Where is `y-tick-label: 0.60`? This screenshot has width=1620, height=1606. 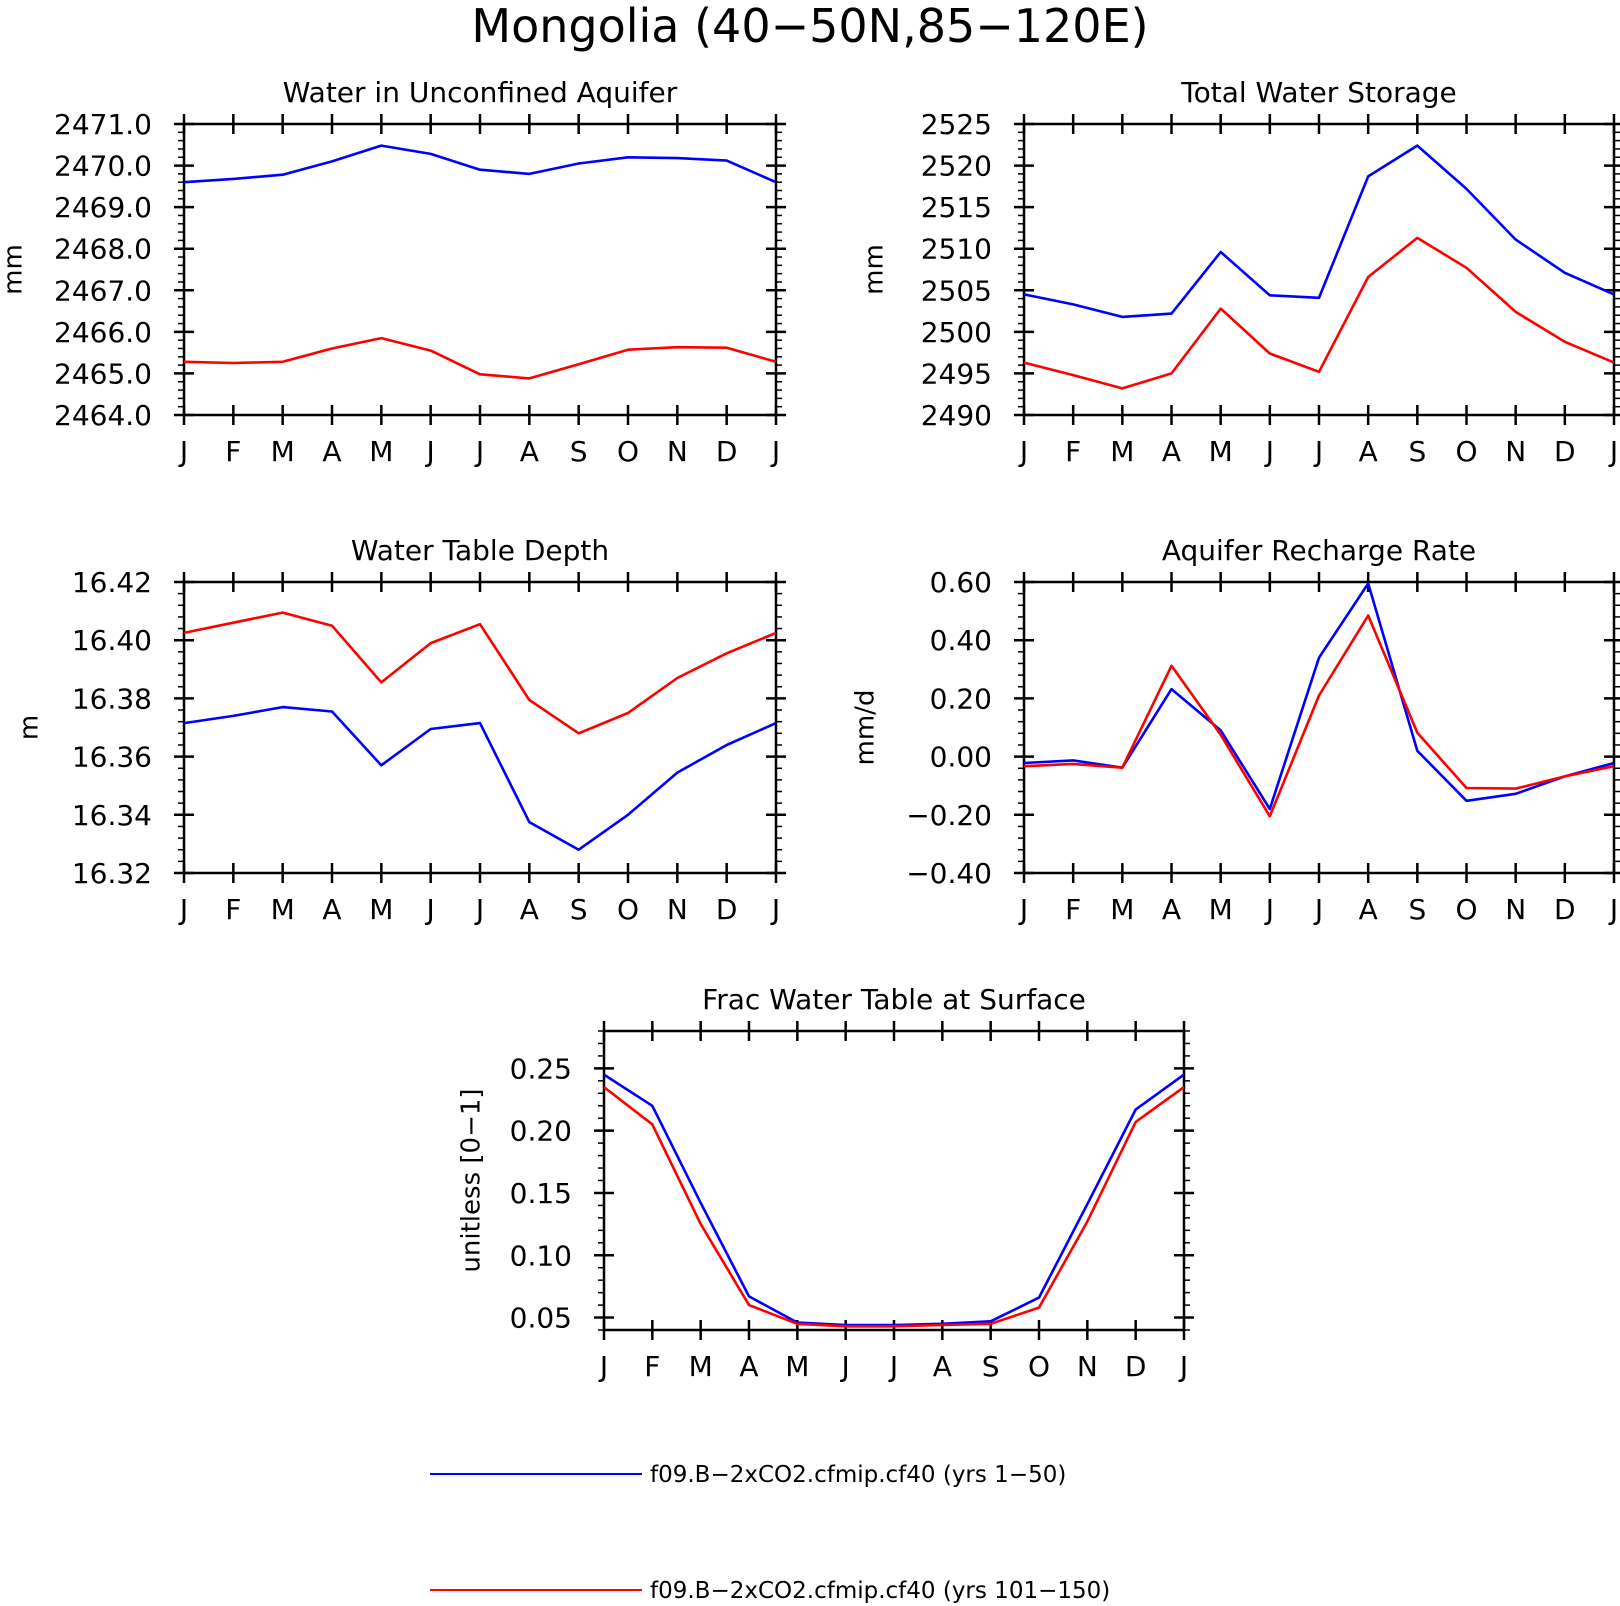
y-tick-label: 0.60 is located at coordinates (961, 582).